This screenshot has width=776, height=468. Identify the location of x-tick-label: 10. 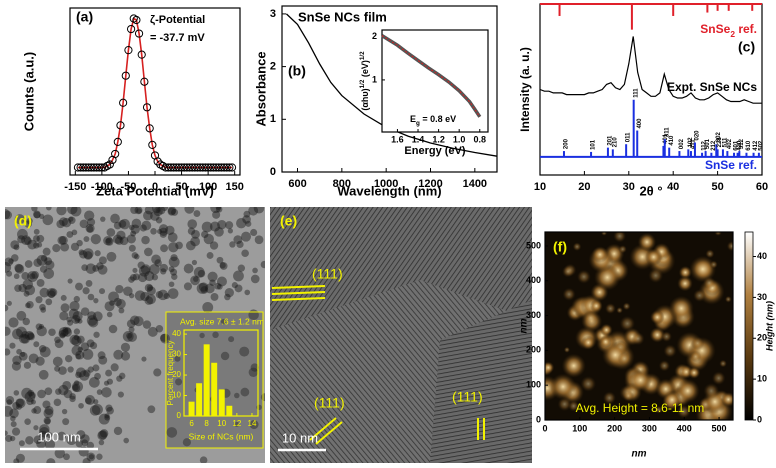
(221, 423).